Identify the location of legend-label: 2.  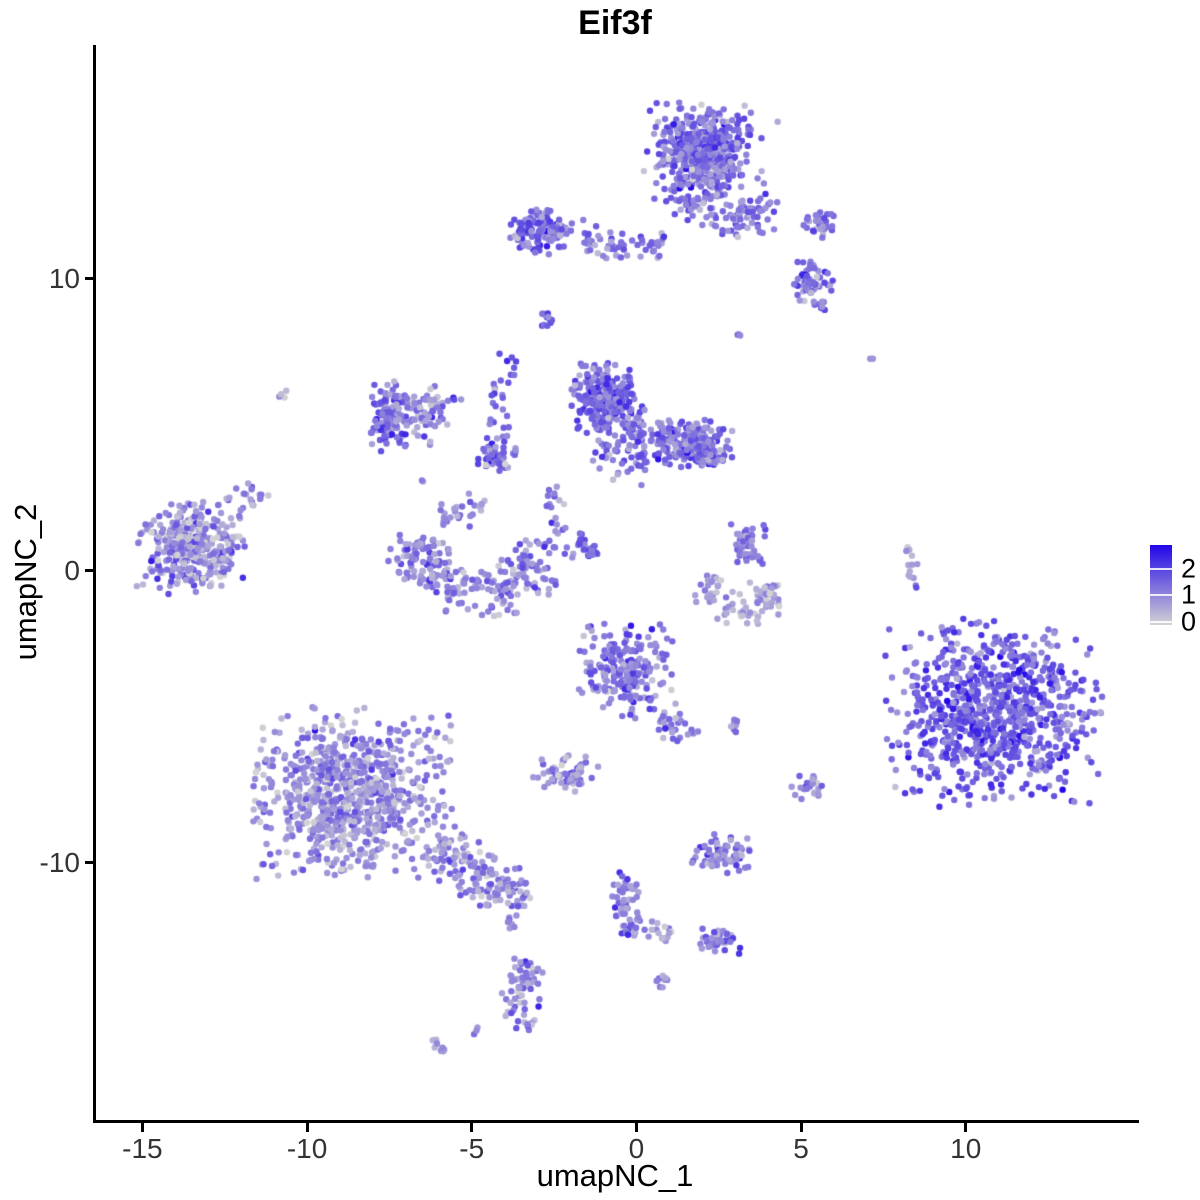
(1189, 568).